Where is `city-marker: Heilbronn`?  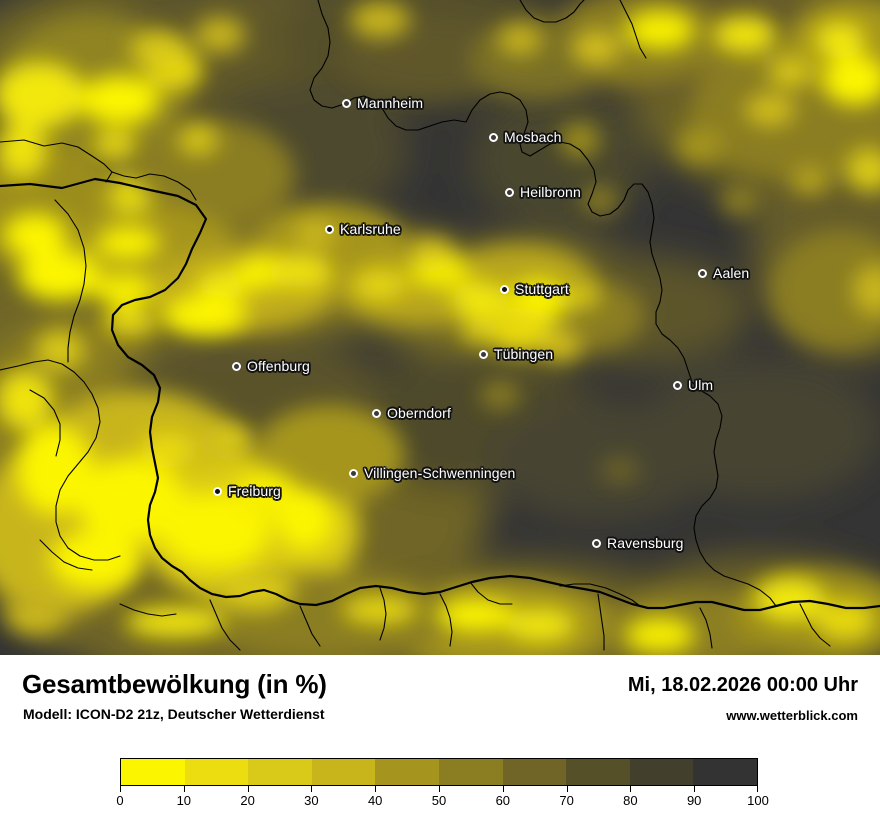 city-marker: Heilbronn is located at coordinates (543, 192).